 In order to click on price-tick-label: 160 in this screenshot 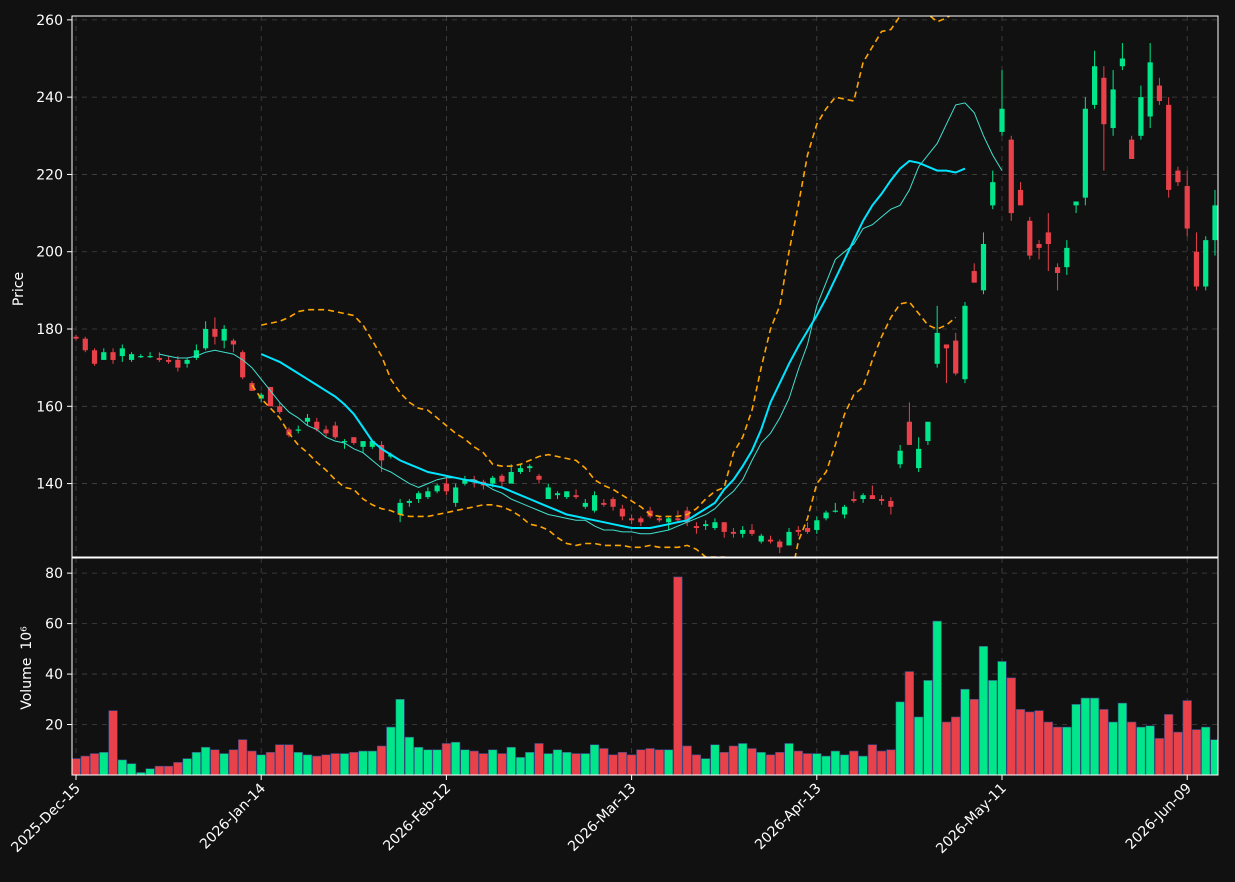, I will do `click(49, 407)`.